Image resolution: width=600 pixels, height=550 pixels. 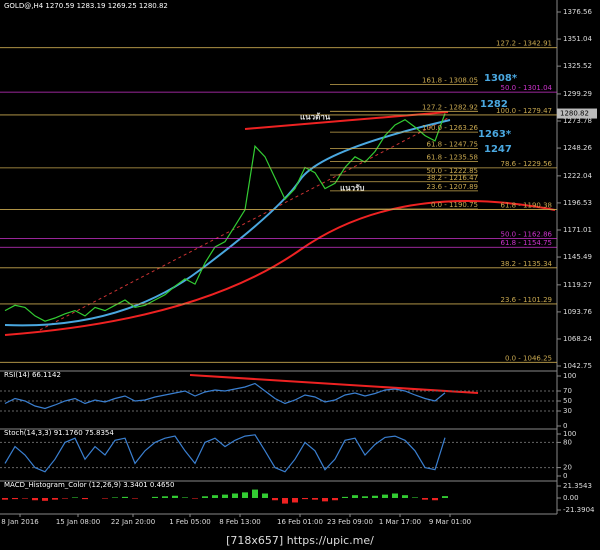 I want to click on y-tick-label: 20, so click(x=567, y=468).